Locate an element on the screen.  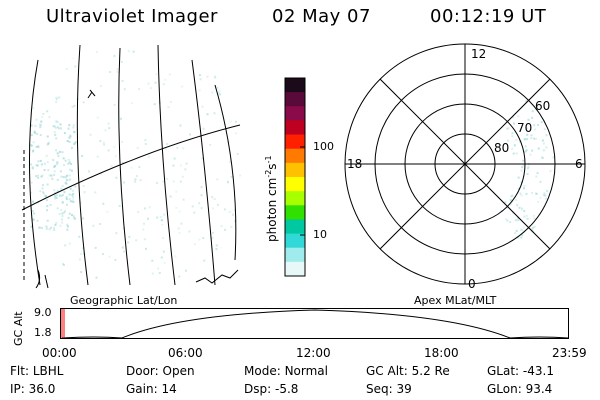
mlt-label-12: 12 is located at coordinates (478, 54).